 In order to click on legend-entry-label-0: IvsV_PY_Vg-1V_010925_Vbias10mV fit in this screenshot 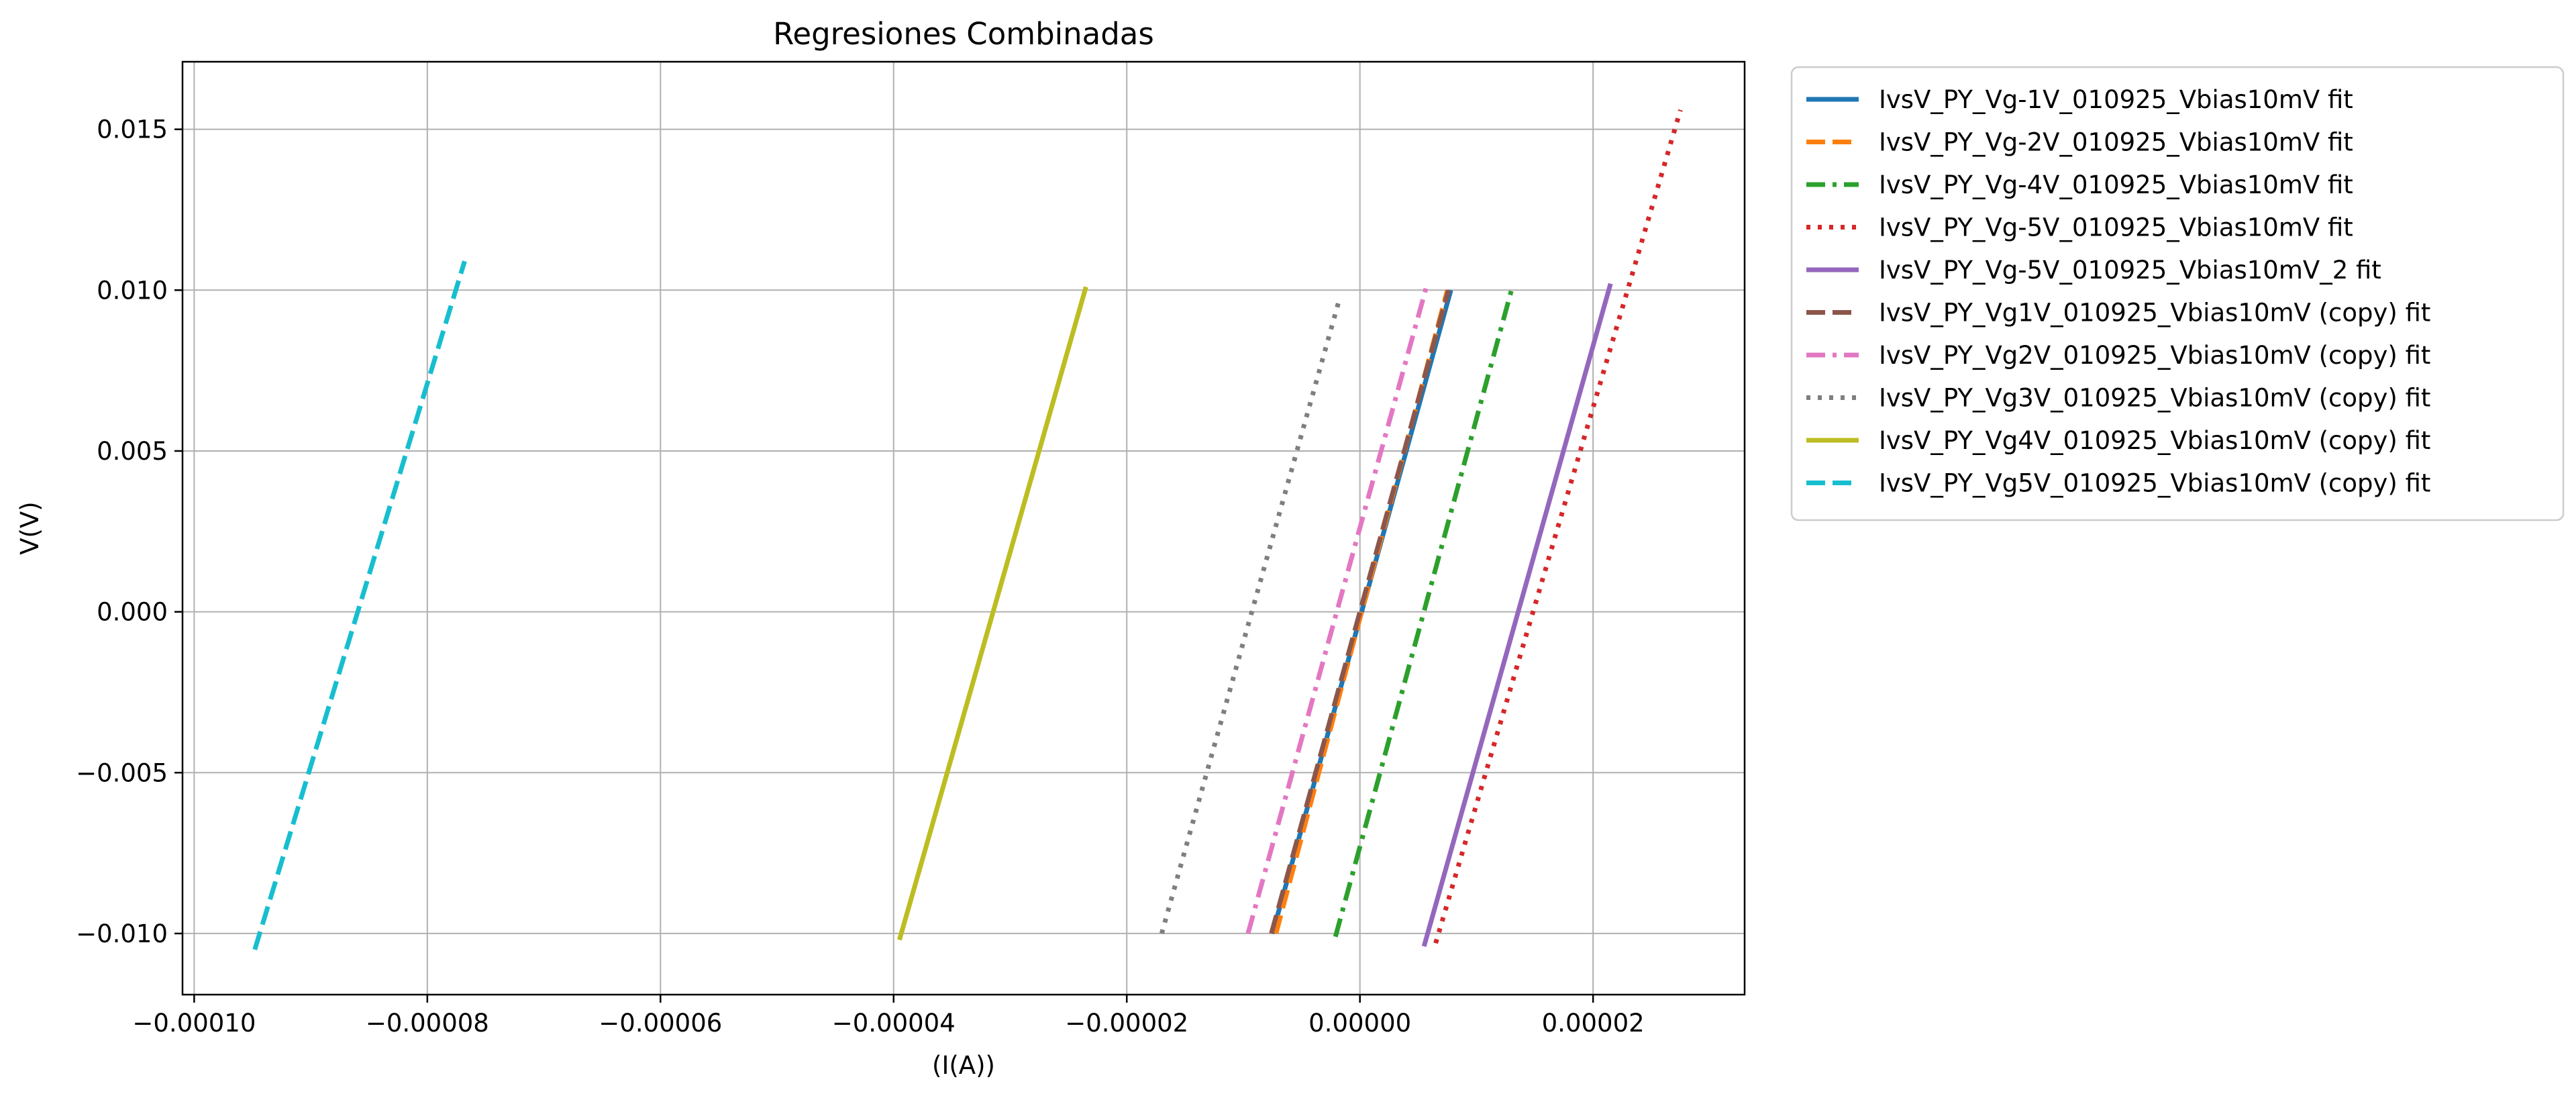, I will do `click(2116, 99)`.